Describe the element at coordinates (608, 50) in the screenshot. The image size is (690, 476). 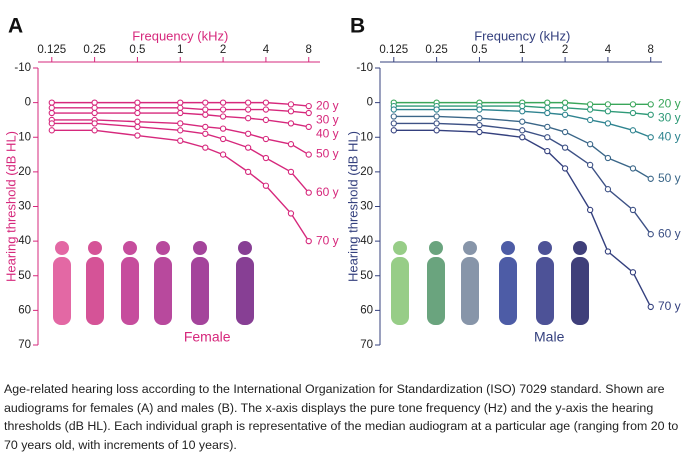
I see `x-tick-label: 4` at that location.